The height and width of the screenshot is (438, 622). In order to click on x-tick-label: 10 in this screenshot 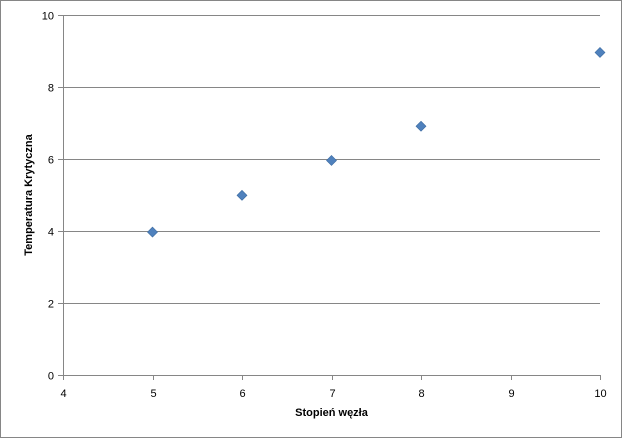, I will do `click(600, 394)`.